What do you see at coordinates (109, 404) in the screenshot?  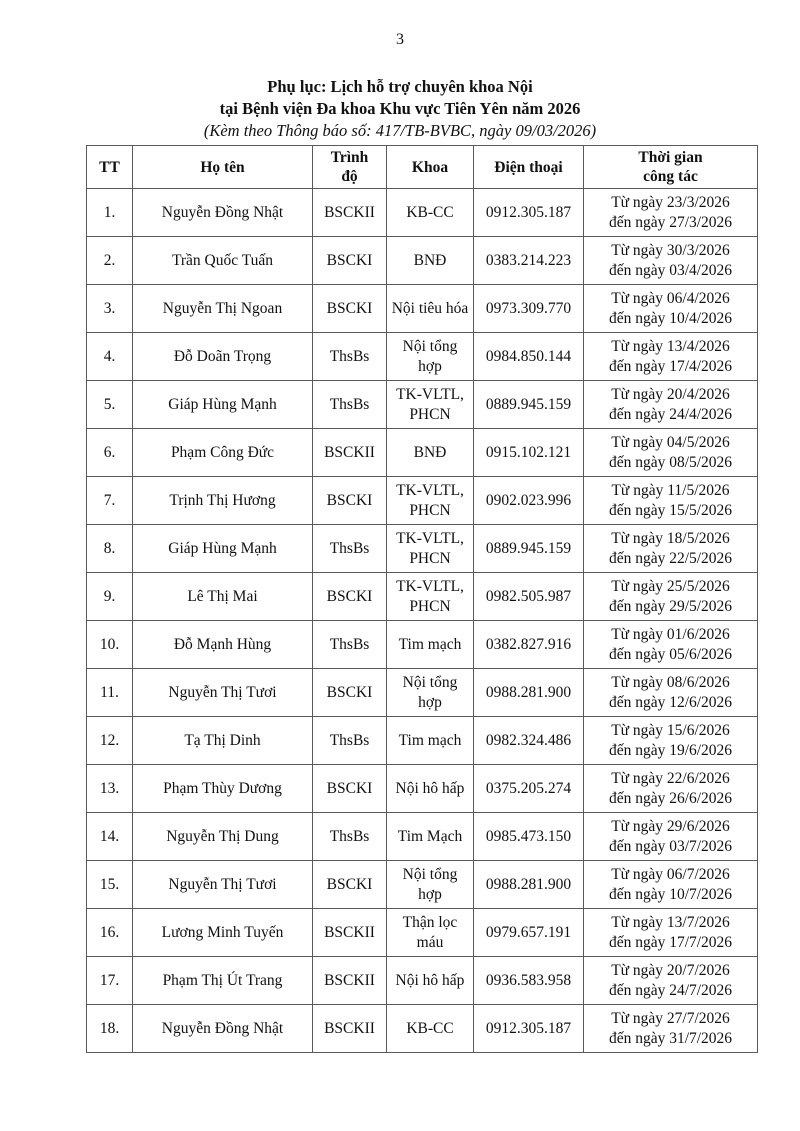 I see `cell-tt: 5.` at bounding box center [109, 404].